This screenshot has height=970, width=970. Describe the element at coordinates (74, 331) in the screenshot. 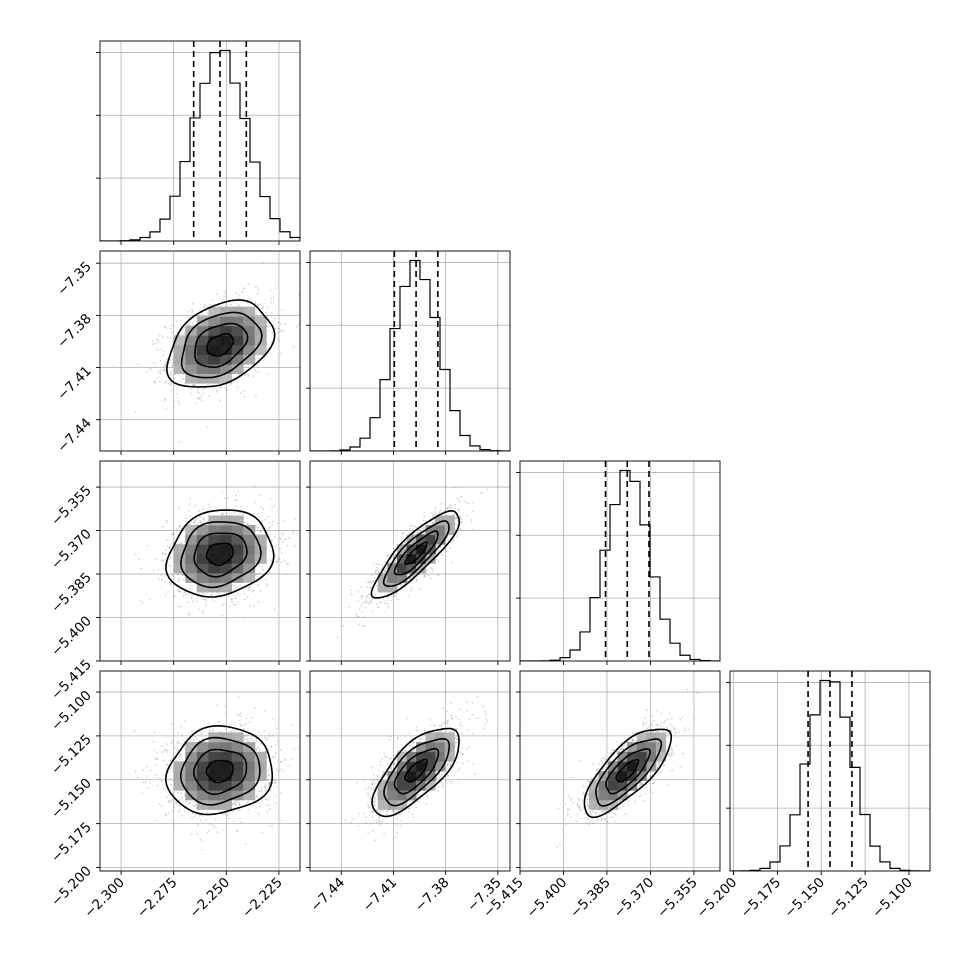

I see `y-tick-label: −7.38` at that location.